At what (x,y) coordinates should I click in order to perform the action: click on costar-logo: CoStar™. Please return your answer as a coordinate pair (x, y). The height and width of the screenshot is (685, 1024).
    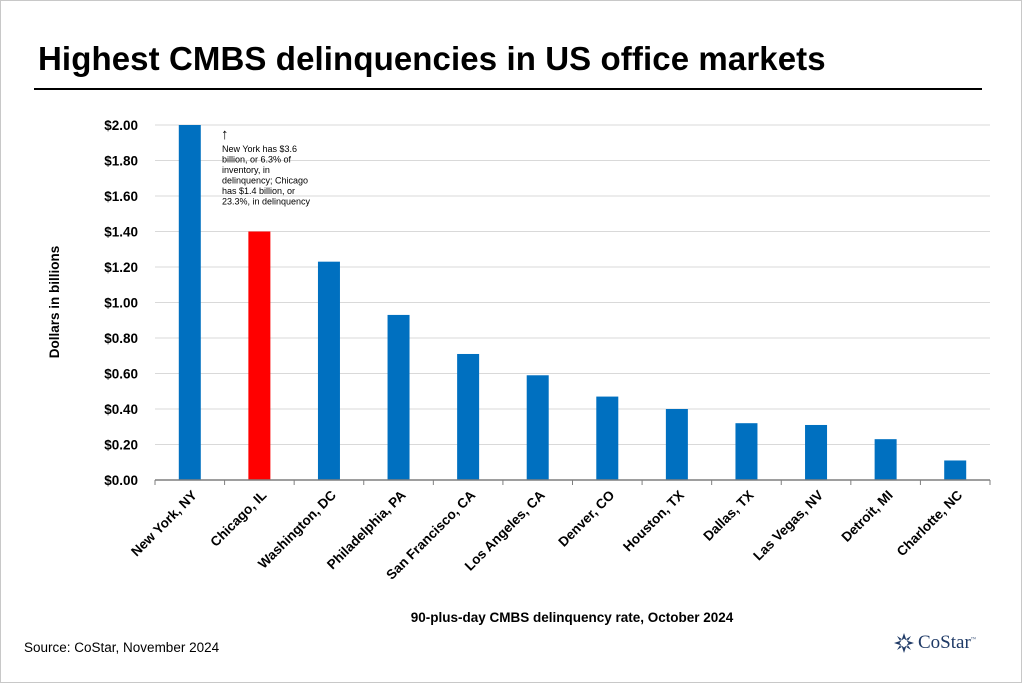
    Looking at the image, I should click on (934, 643).